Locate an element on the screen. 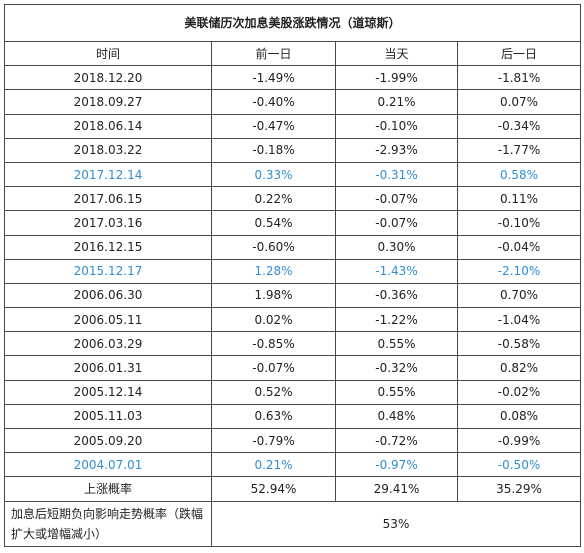 The width and height of the screenshot is (584, 553). cell-next-day: -0.34% is located at coordinates (519, 126).